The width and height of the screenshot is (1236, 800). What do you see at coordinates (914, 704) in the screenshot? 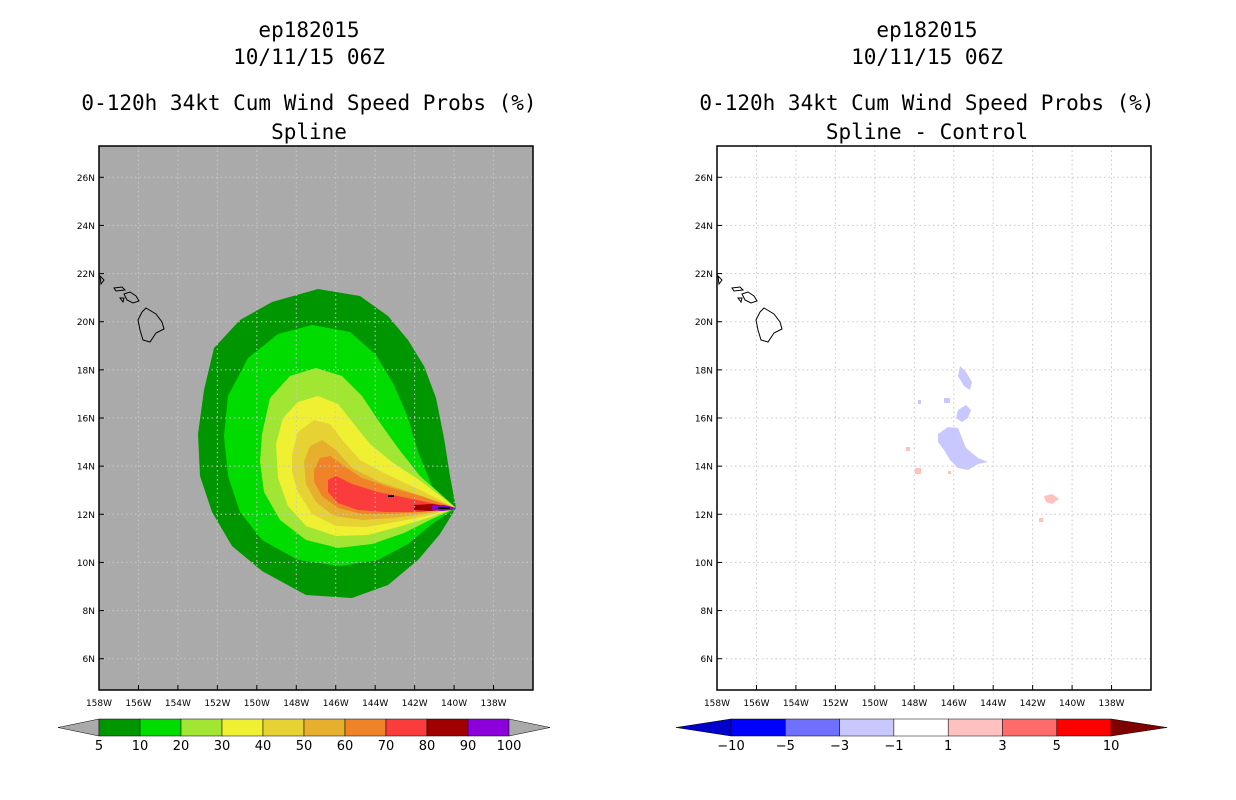
I see `right-xtick-label: 148W` at bounding box center [914, 704].